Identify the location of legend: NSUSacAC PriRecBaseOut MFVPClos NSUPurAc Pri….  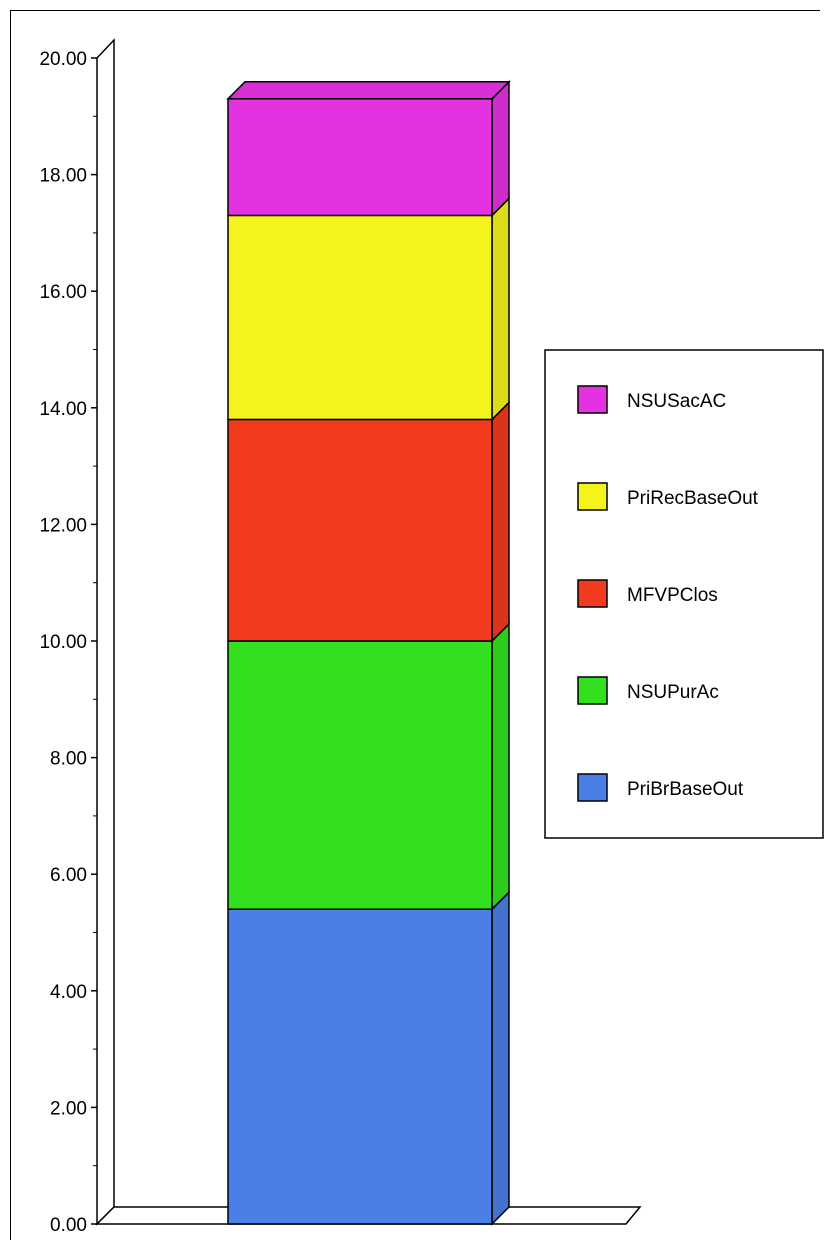
(684, 594).